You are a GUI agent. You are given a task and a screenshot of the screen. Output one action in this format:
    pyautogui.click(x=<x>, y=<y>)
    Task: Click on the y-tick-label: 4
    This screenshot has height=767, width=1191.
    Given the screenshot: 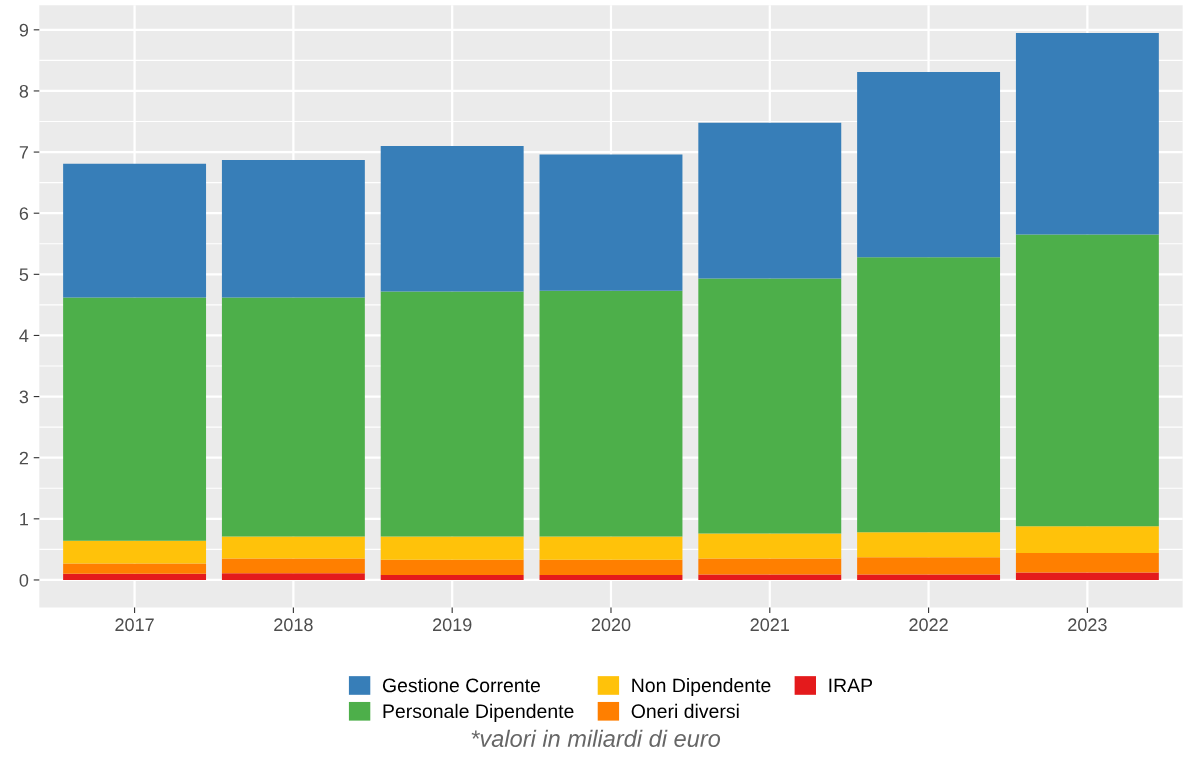 What is the action you would take?
    pyautogui.click(x=24, y=335)
    